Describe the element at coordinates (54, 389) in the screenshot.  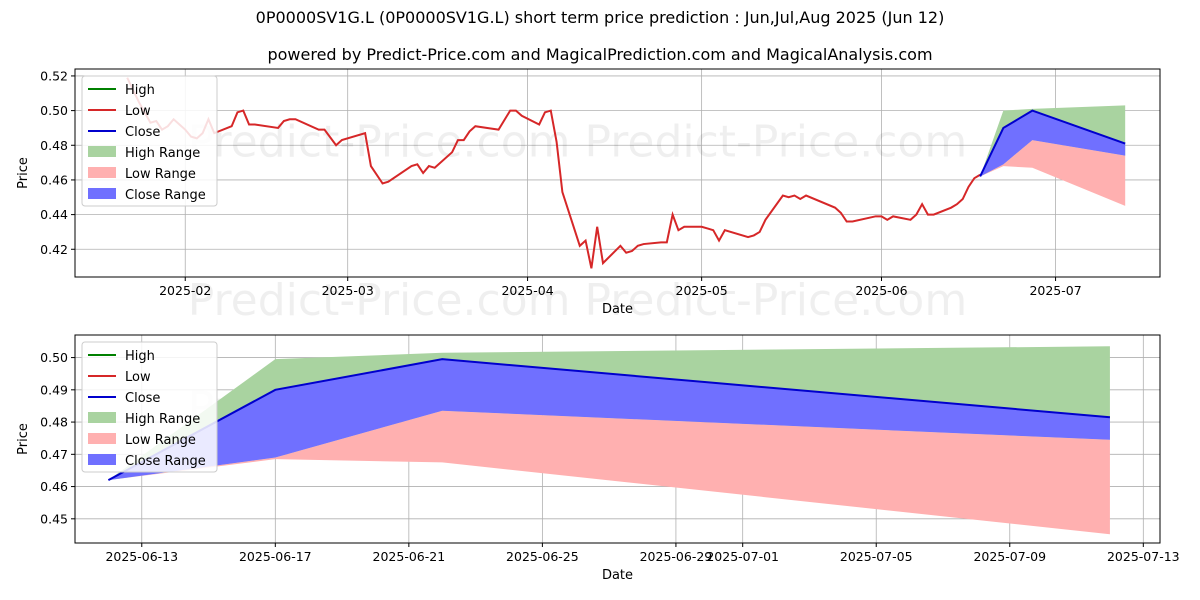
I see `y-tick-label: 0.49` at that location.